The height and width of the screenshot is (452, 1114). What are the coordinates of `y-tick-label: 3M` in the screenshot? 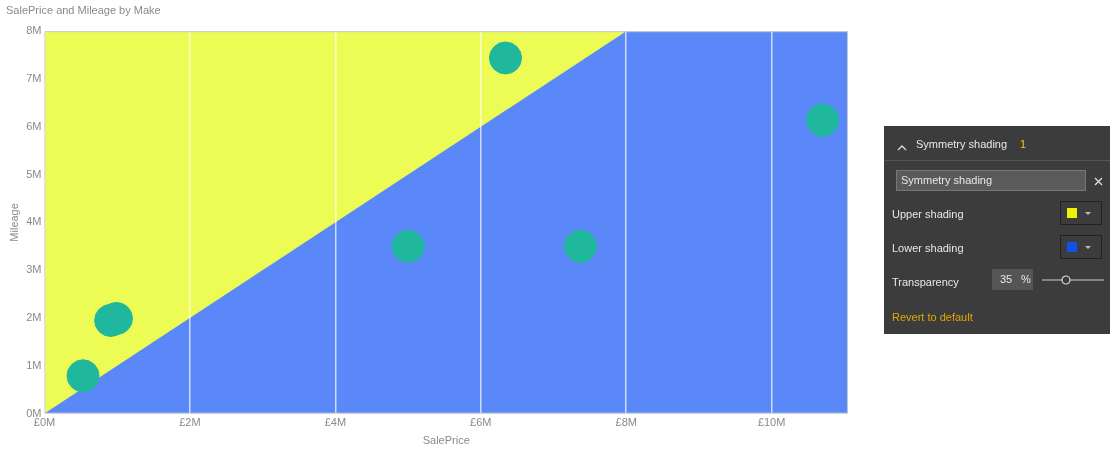 It's located at (34, 269).